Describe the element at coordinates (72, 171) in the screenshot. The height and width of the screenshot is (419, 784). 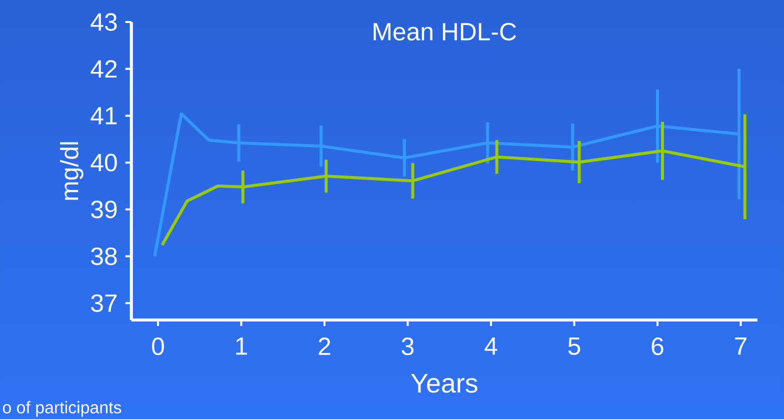
I see `y-axis-title: mg/dl` at that location.